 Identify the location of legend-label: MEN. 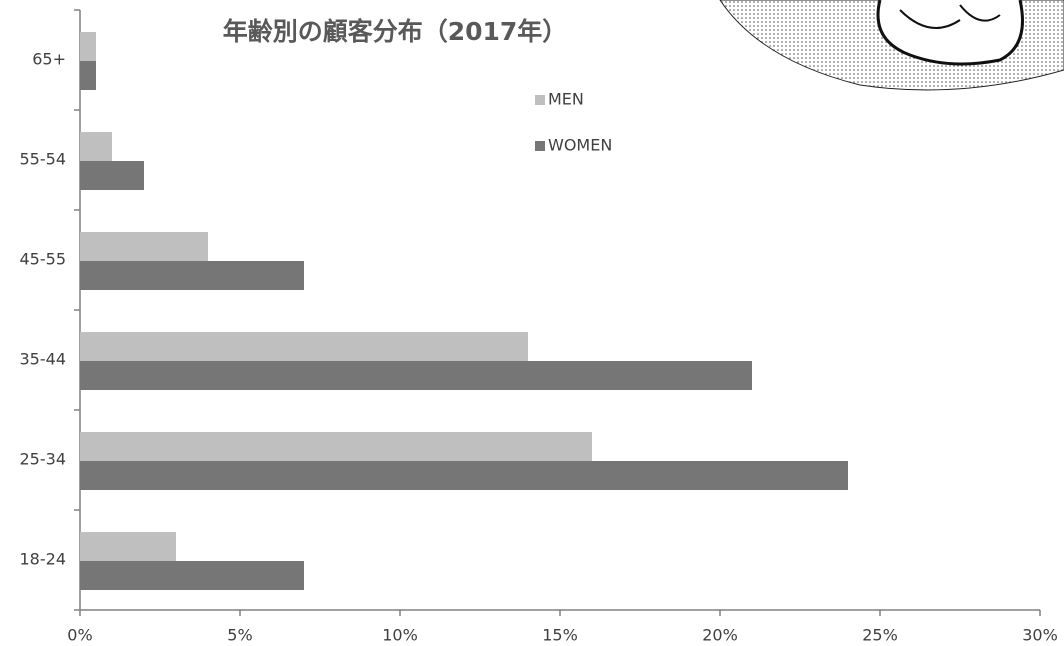
(566, 99).